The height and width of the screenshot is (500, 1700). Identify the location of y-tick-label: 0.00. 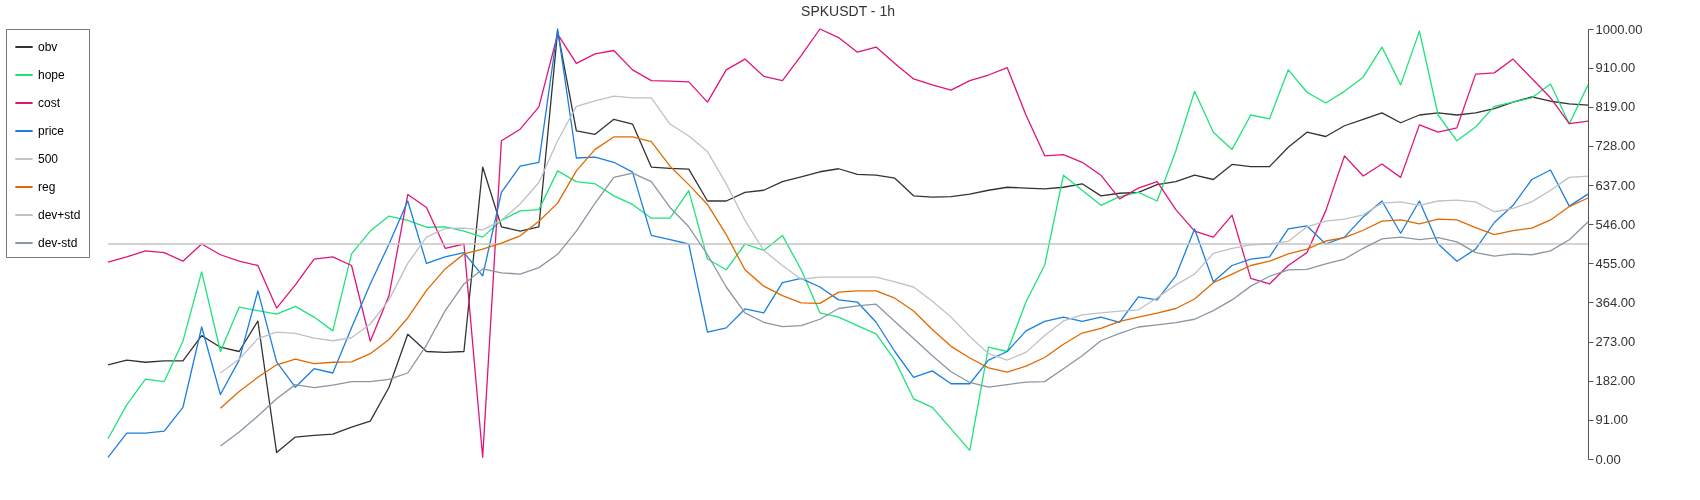
(1608, 459).